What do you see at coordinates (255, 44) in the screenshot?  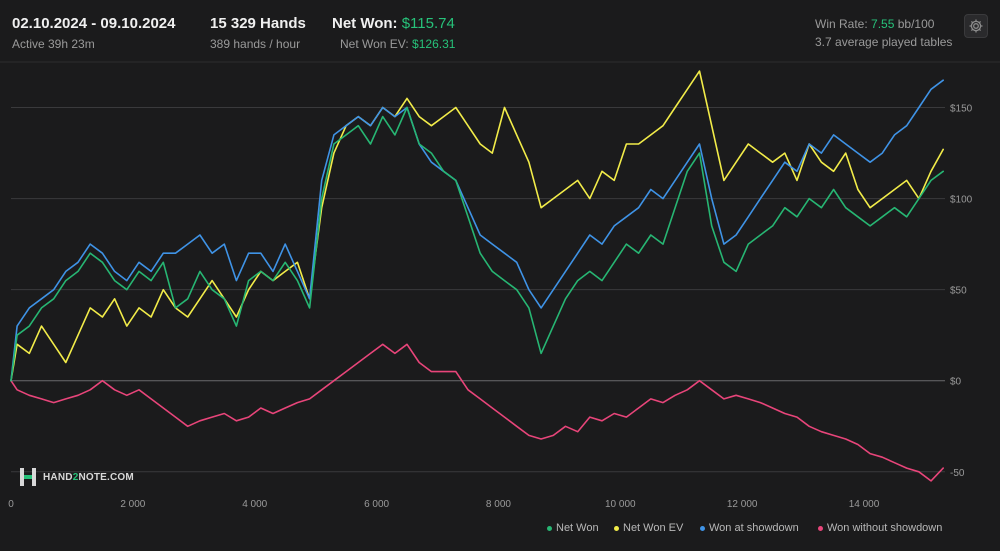 I see `hands-per-hour: 389 hands / hour` at bounding box center [255, 44].